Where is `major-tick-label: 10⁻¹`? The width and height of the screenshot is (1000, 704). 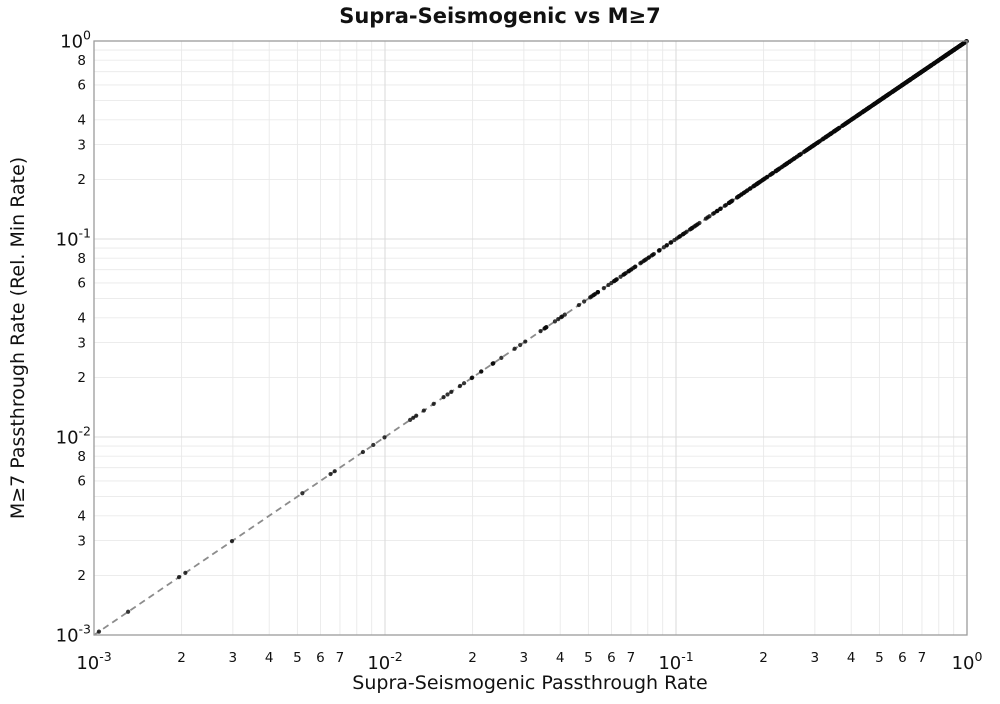 major-tick-label: 10⁻¹ is located at coordinates (675, 661).